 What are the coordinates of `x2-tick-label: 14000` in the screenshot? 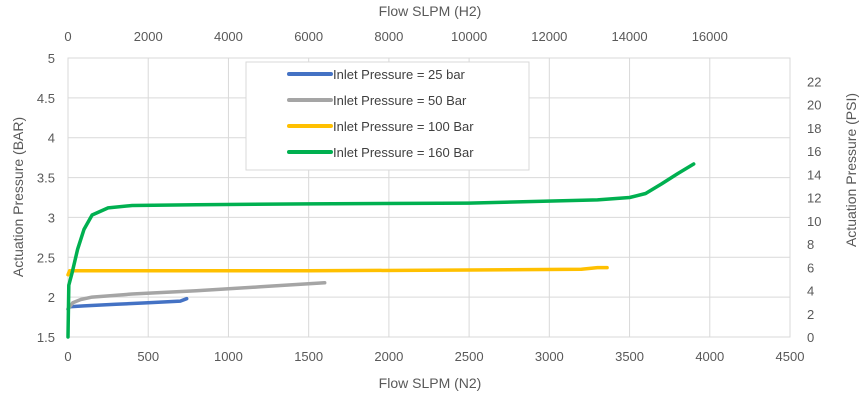 It's located at (629, 36).